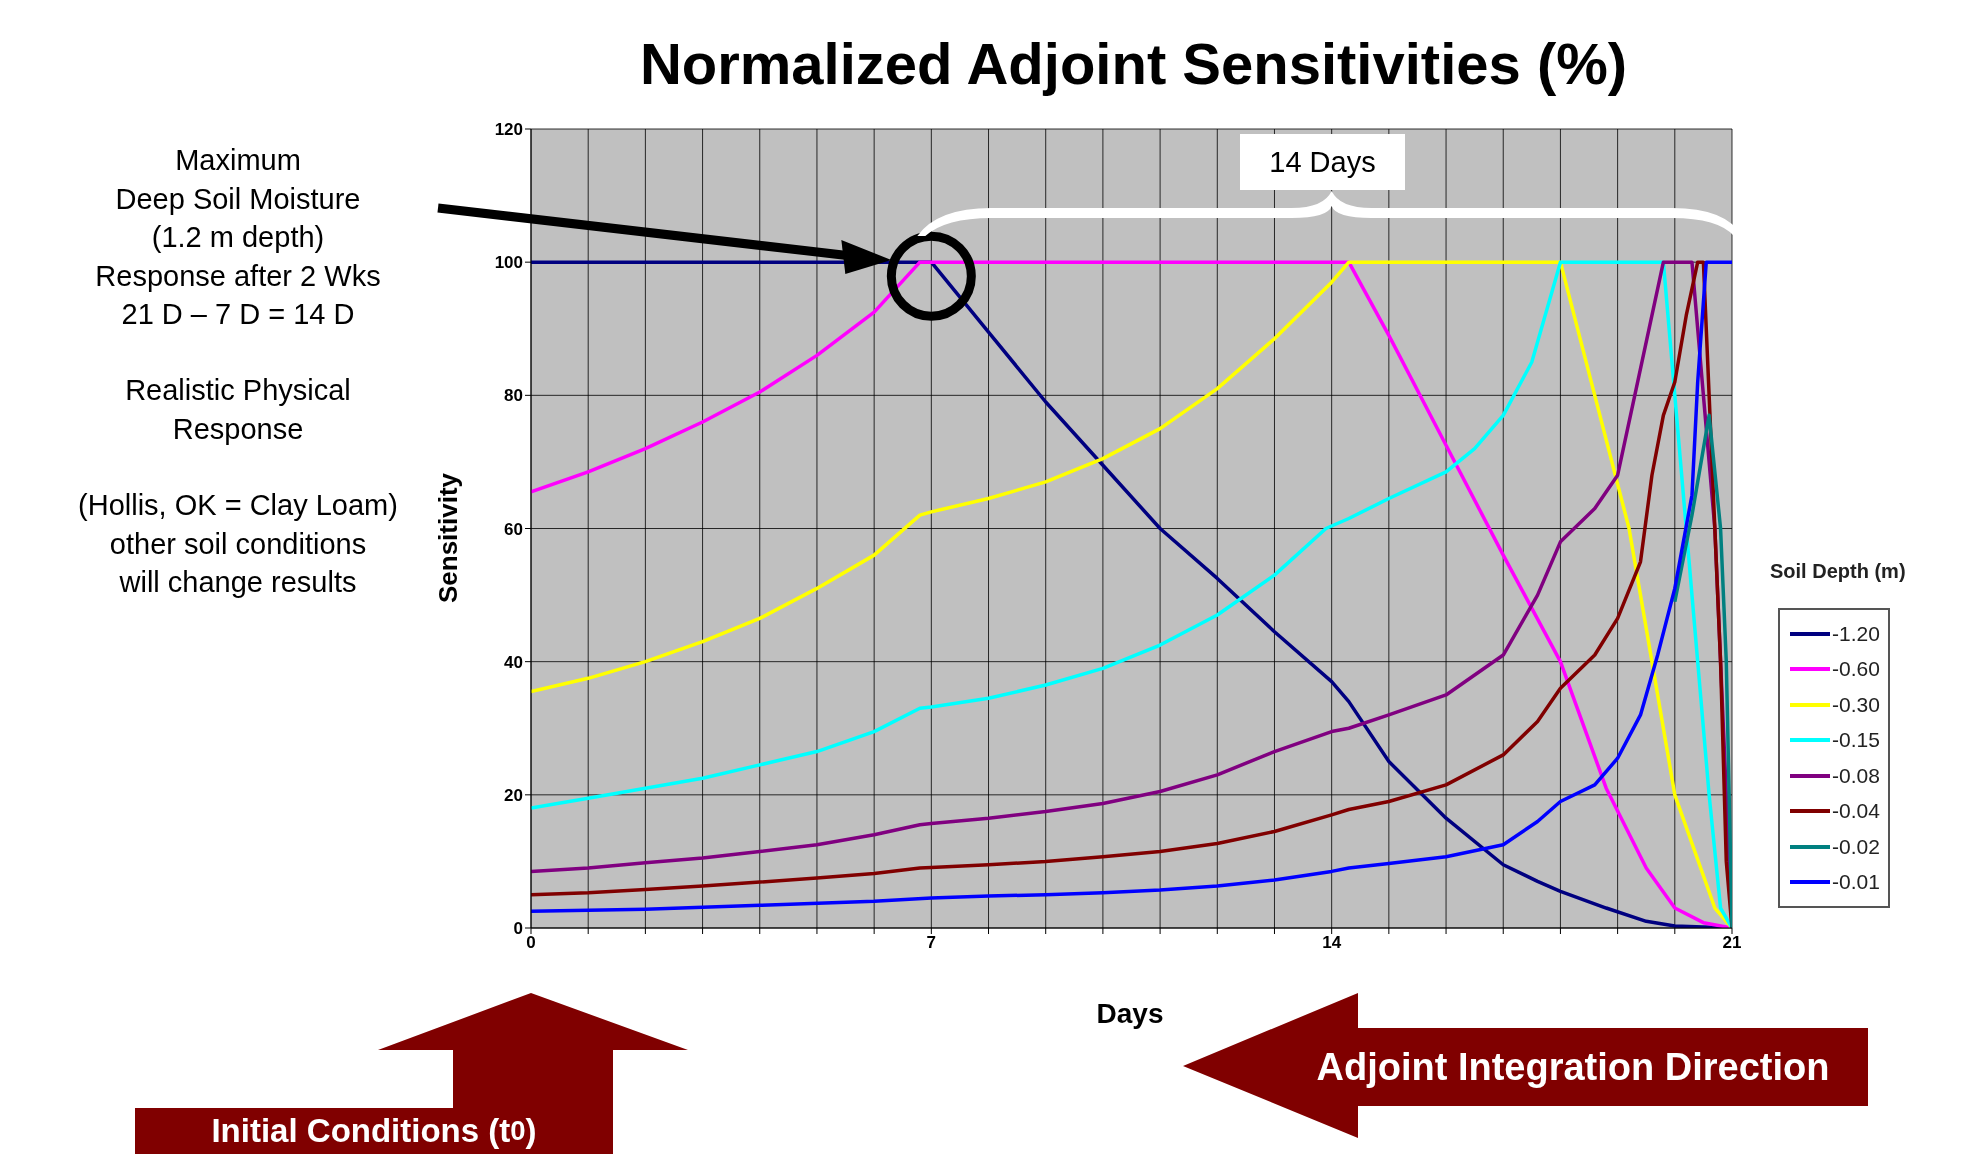 The width and height of the screenshot is (1967, 1162). I want to click on text: Realistic Physical Response, so click(238, 410).